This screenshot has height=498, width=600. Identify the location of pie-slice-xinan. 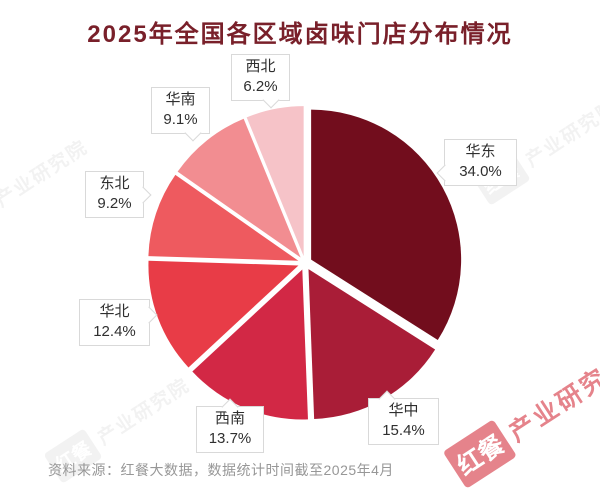
(250, 344).